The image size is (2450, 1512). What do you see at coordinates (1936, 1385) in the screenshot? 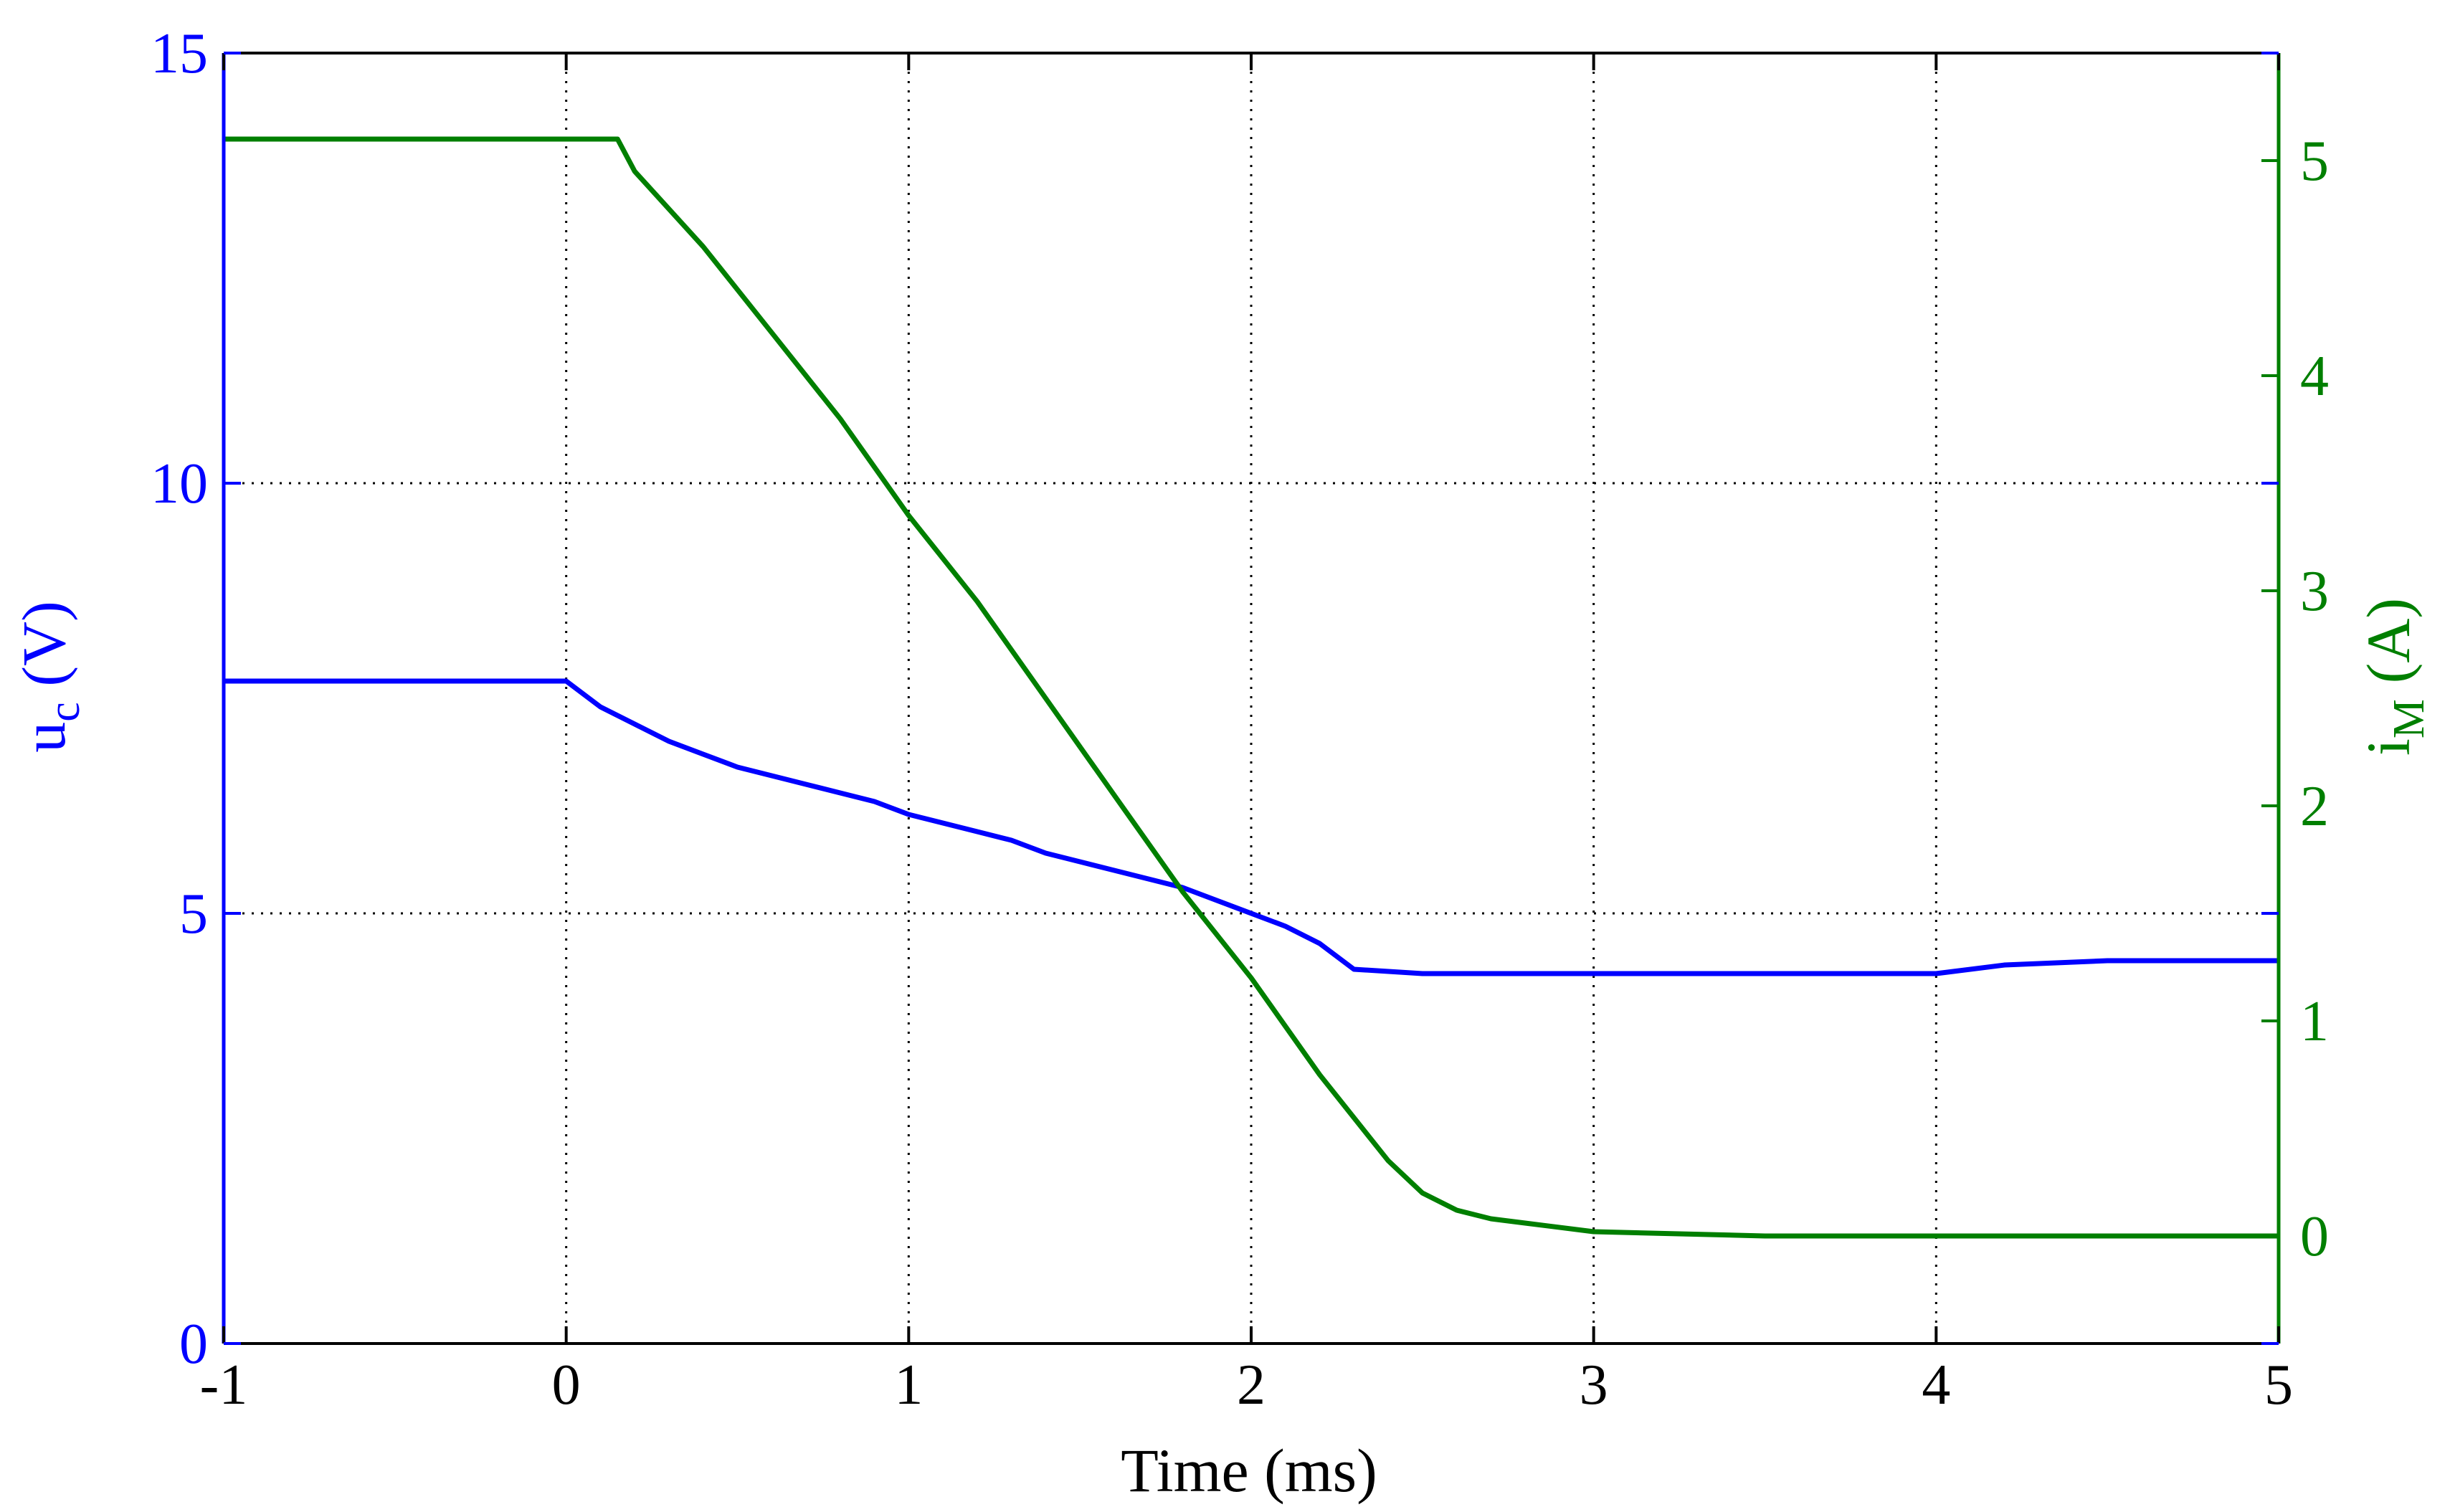
I see `x-tick-label-5: 4` at bounding box center [1936, 1385].